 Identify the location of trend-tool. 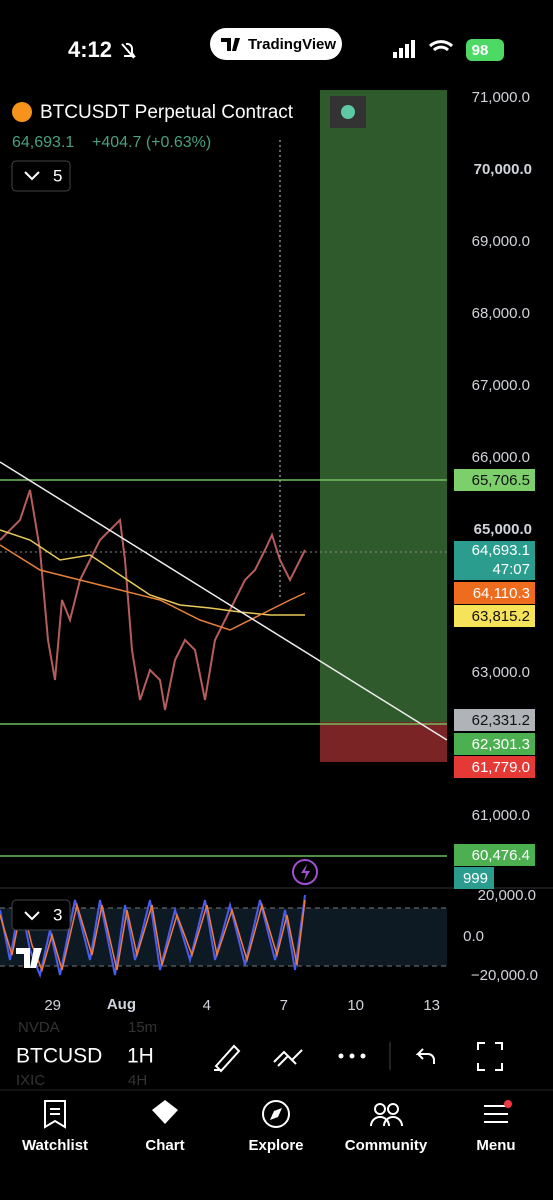
(288, 1058).